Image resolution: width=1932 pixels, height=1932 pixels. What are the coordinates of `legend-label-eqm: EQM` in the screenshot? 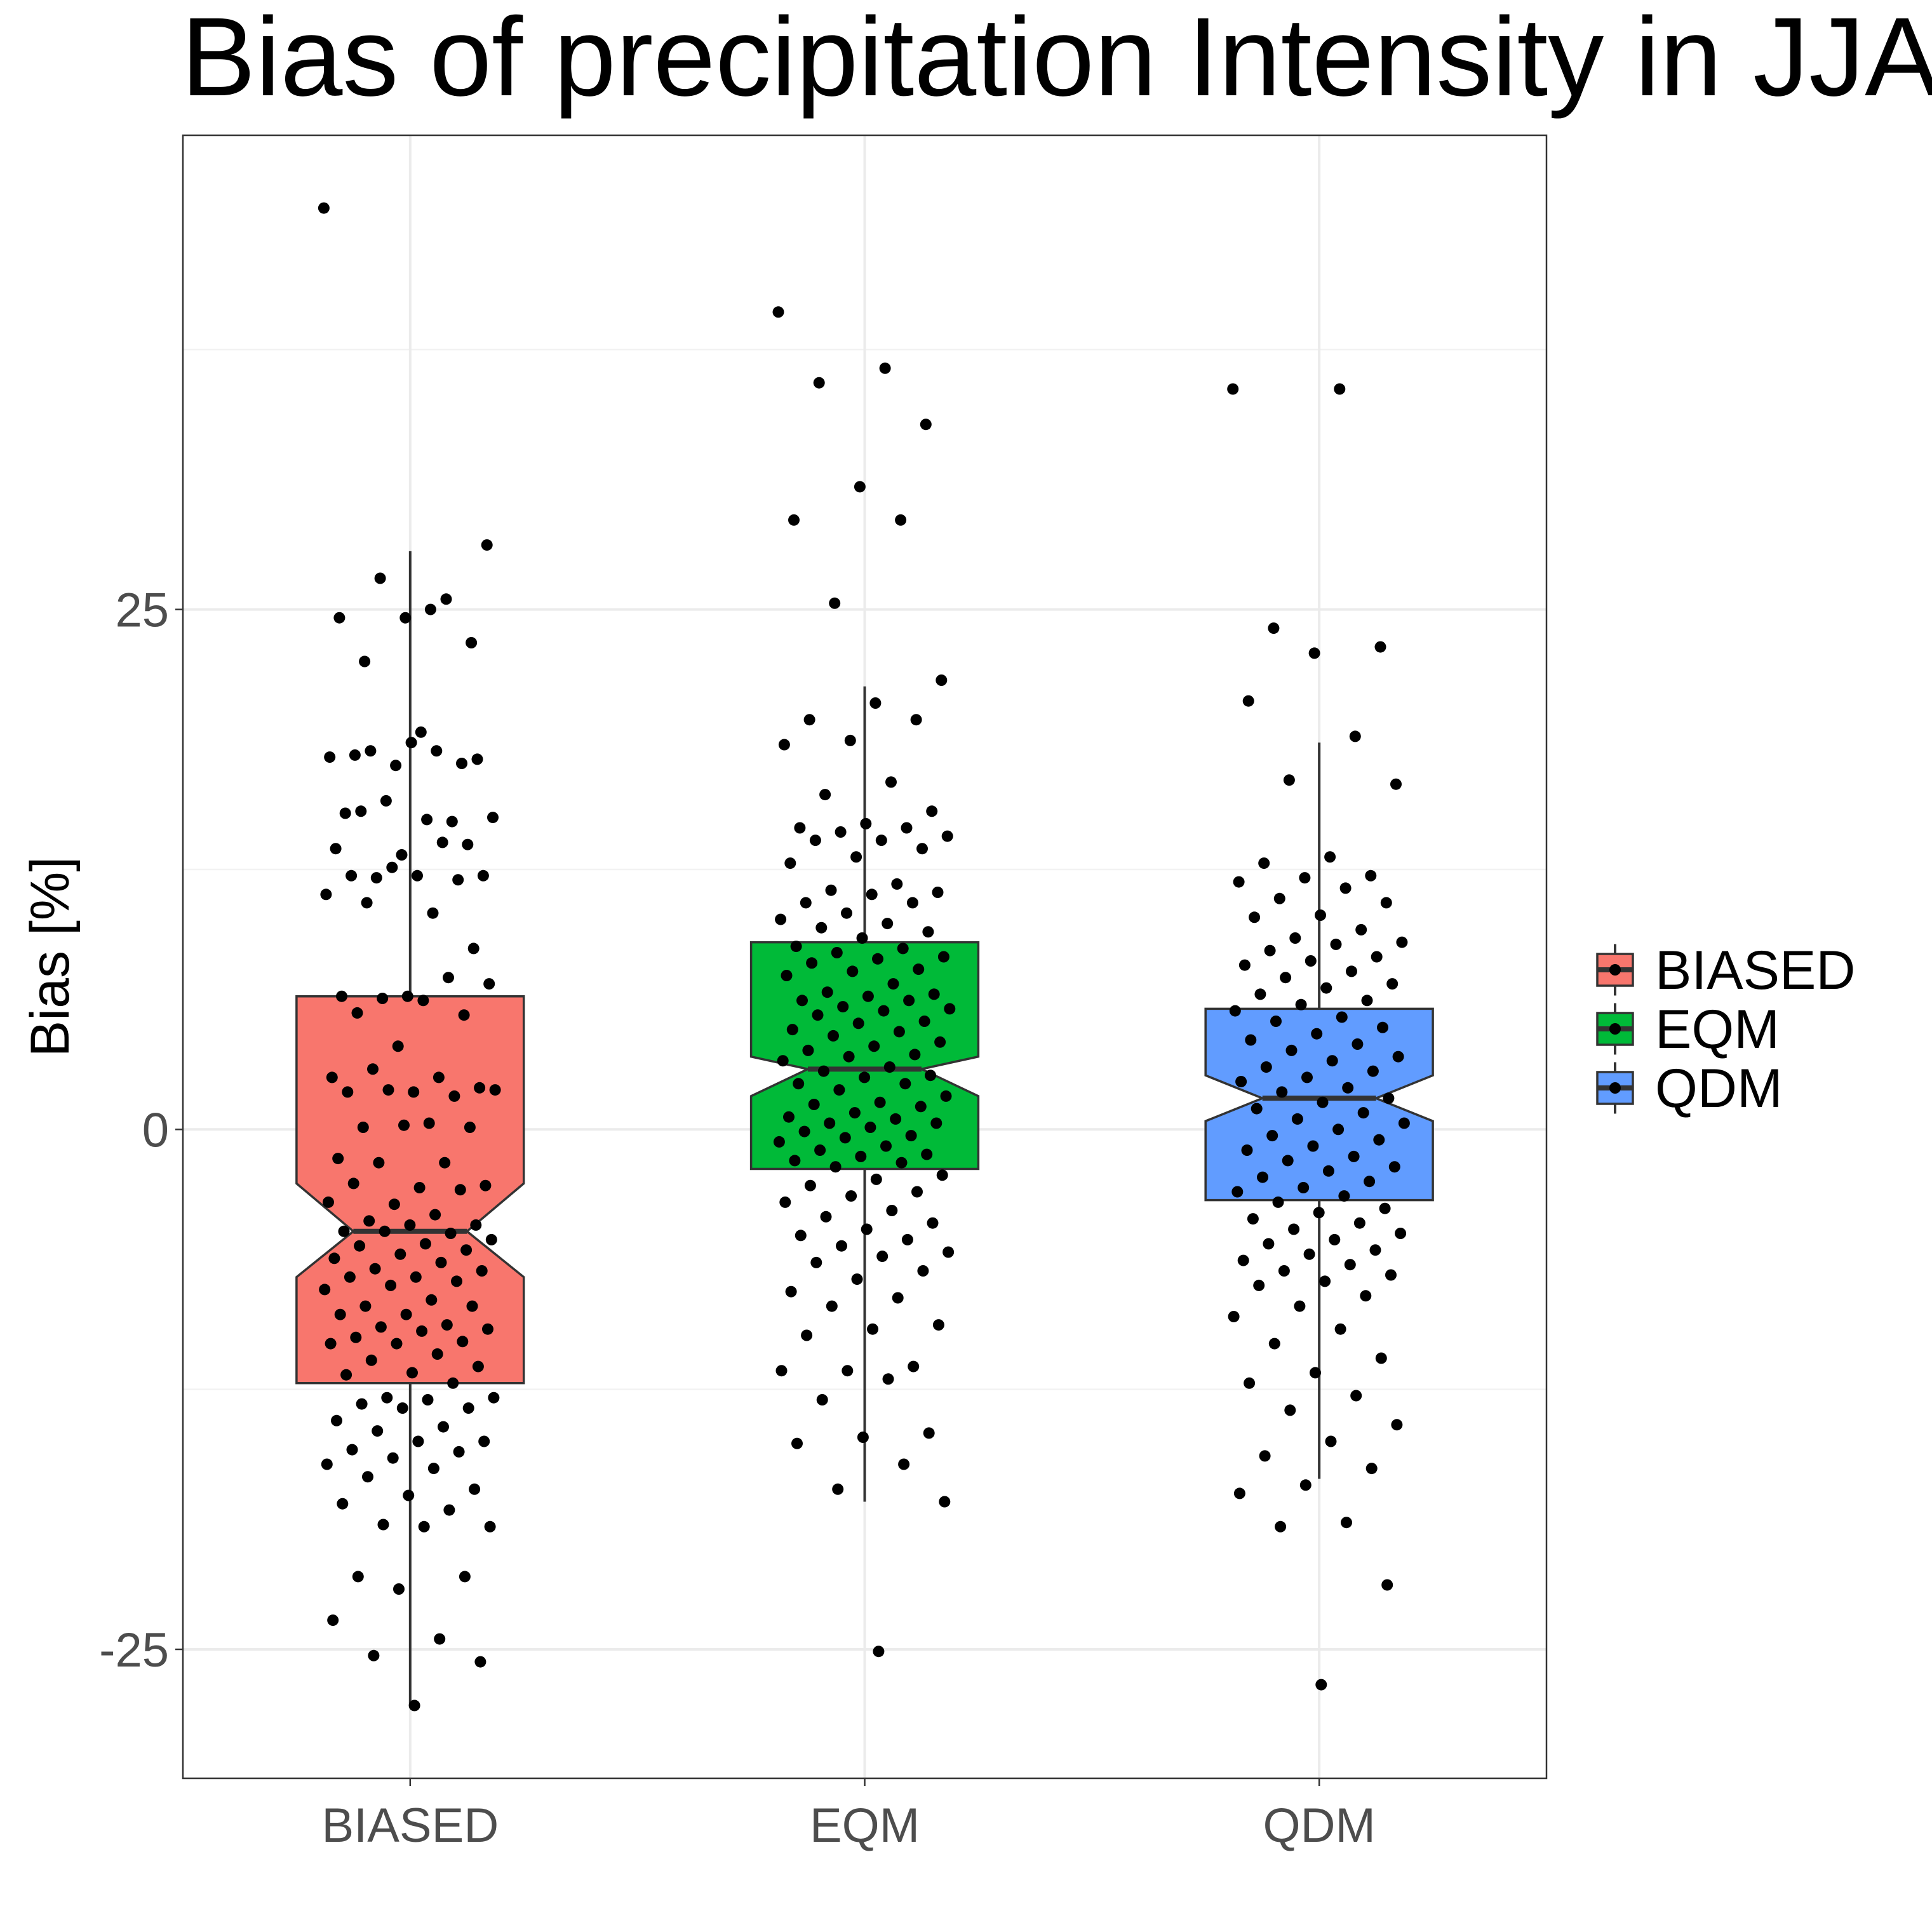 It's located at (1717, 1029).